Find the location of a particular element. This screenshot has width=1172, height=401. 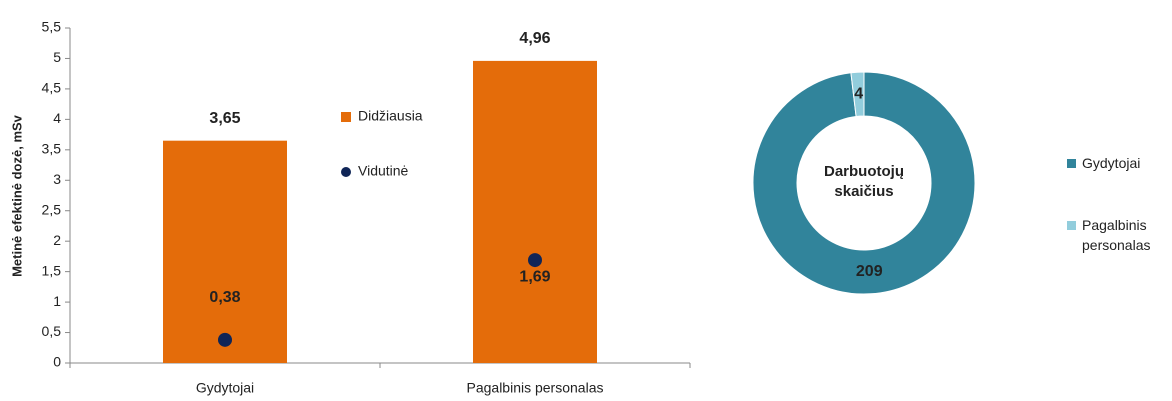

y-tick-label: 1,5 is located at coordinates (52, 270).